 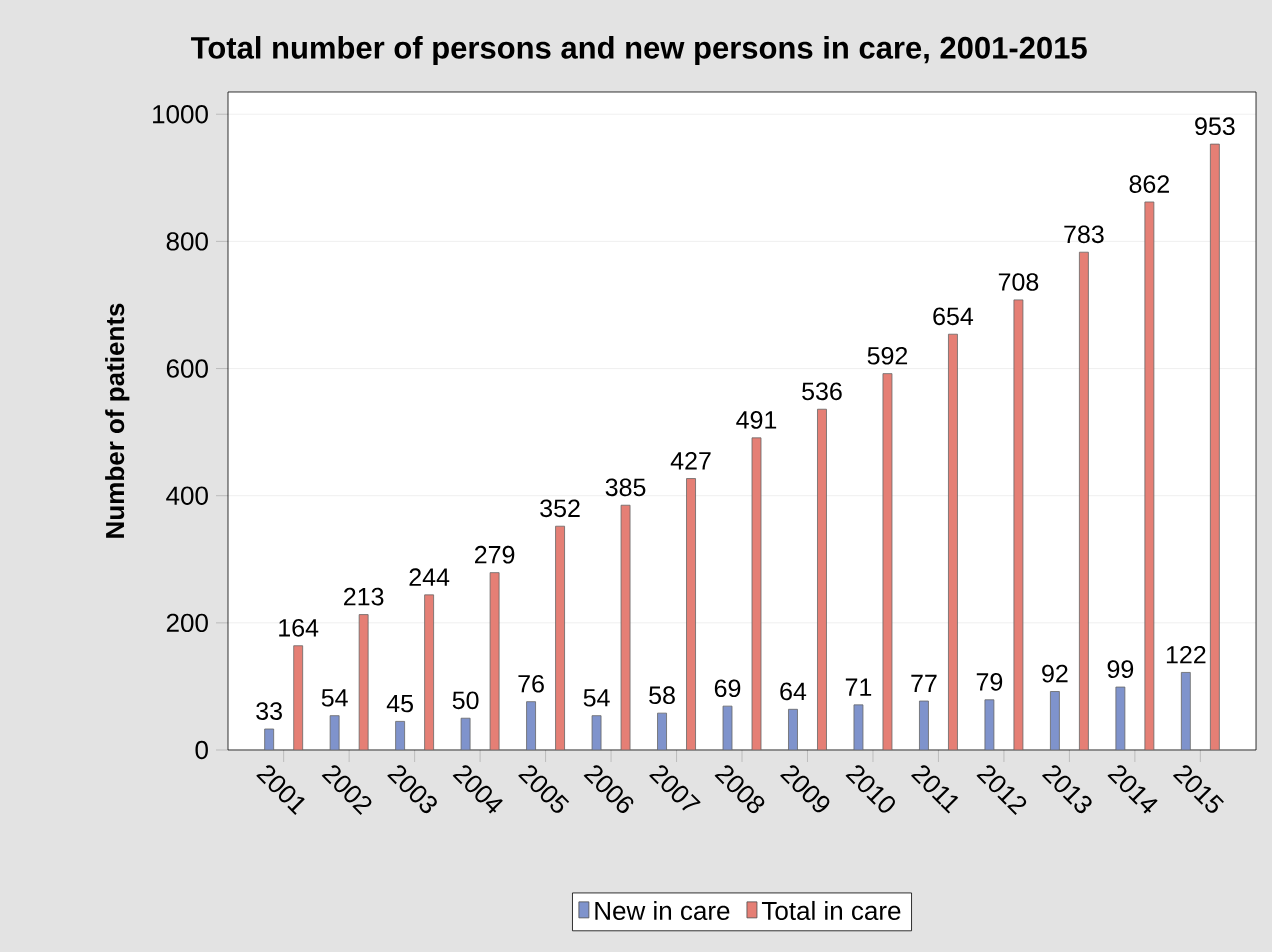 I want to click on data-label: 79, so click(x=989, y=682).